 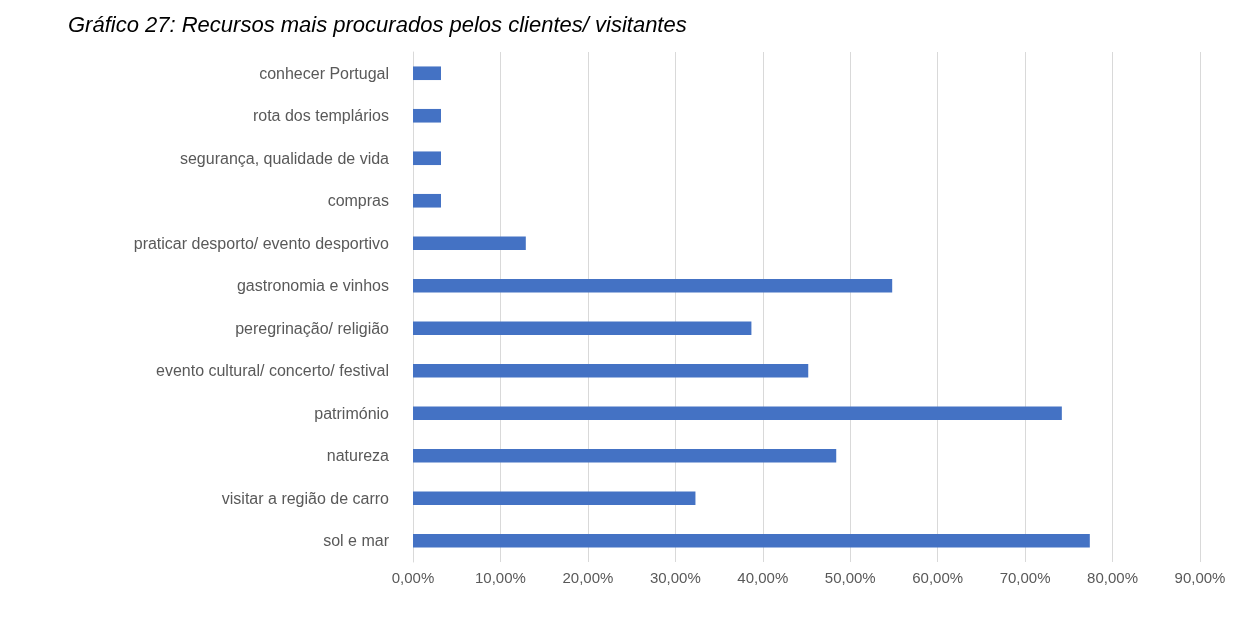 What do you see at coordinates (358, 456) in the screenshot?
I see `y-tick-label: natureza` at bounding box center [358, 456].